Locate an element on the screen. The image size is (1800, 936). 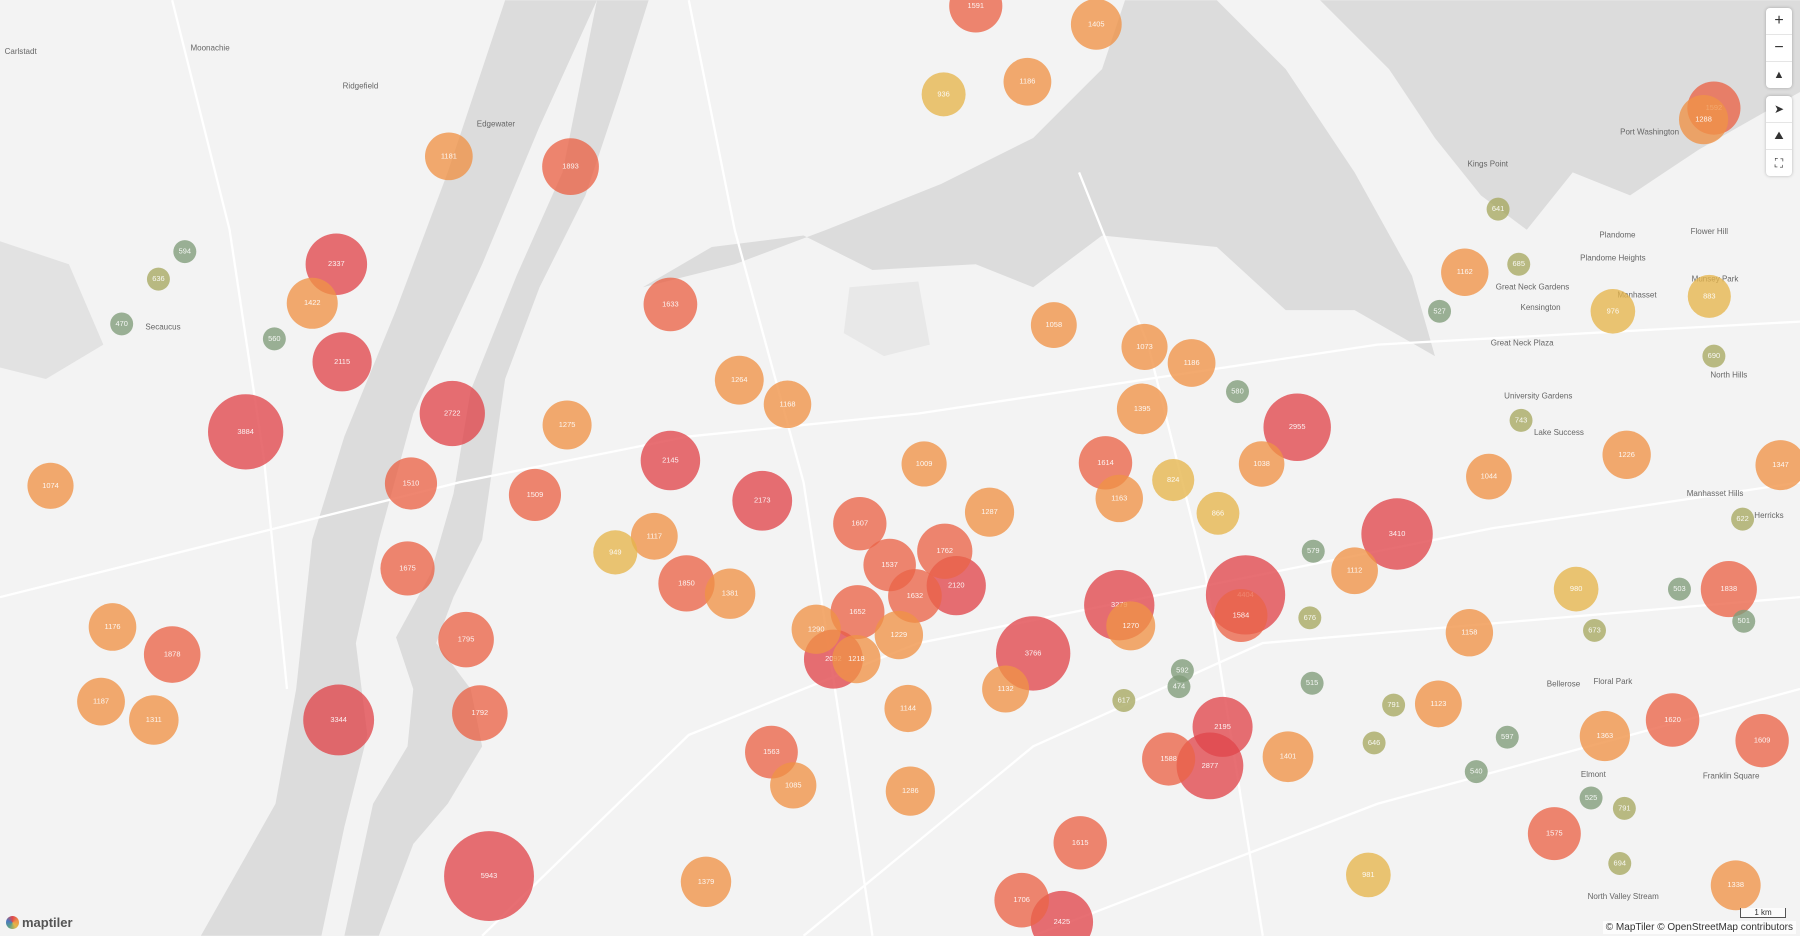
cluster-count: 560 is located at coordinates (274, 338).